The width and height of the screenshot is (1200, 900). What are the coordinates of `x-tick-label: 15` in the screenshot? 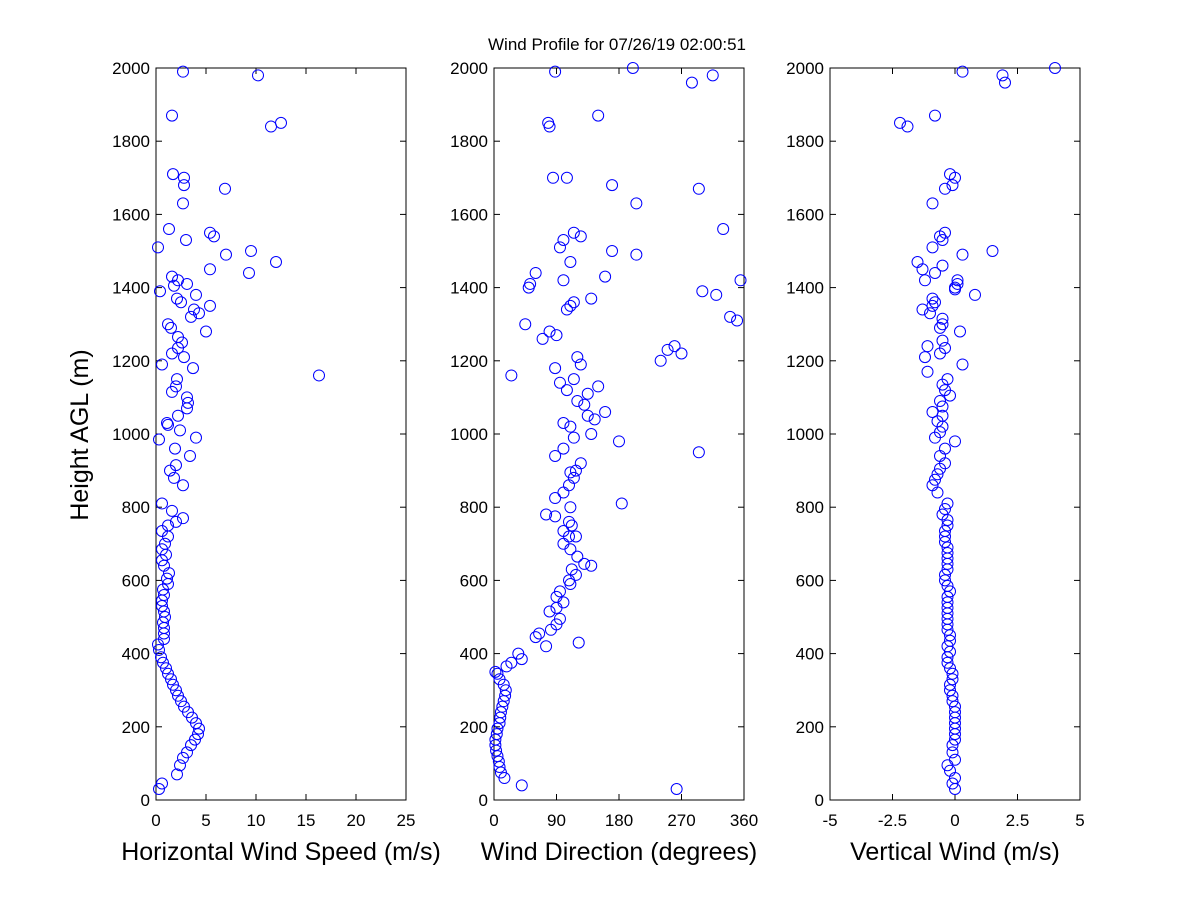 It's located at (306, 820).